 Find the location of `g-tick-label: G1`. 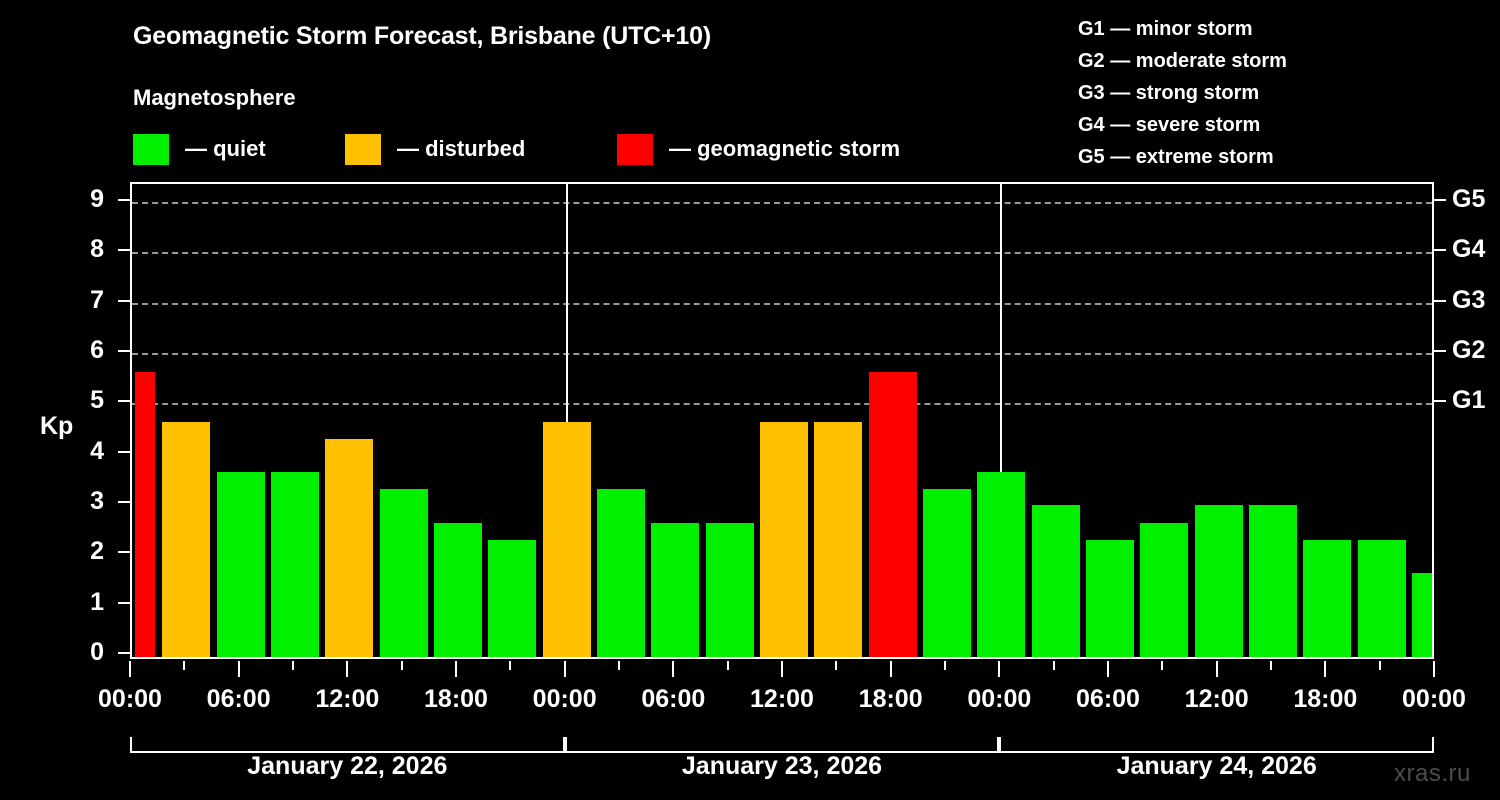

g-tick-label: G1 is located at coordinates (1469, 400).